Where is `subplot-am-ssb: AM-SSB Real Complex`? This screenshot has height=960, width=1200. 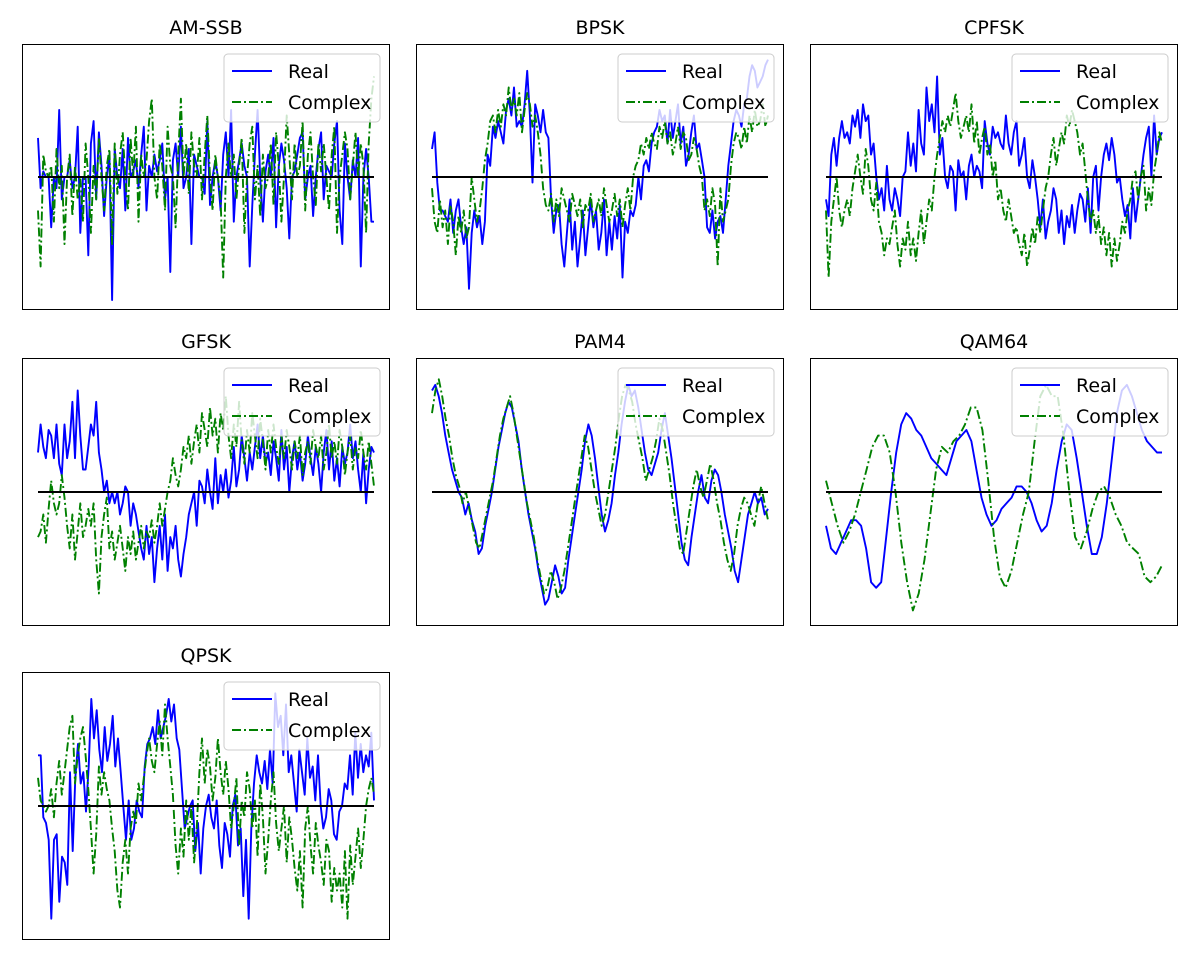 subplot-am-ssb: AM-SSB Real Complex is located at coordinates (206, 163).